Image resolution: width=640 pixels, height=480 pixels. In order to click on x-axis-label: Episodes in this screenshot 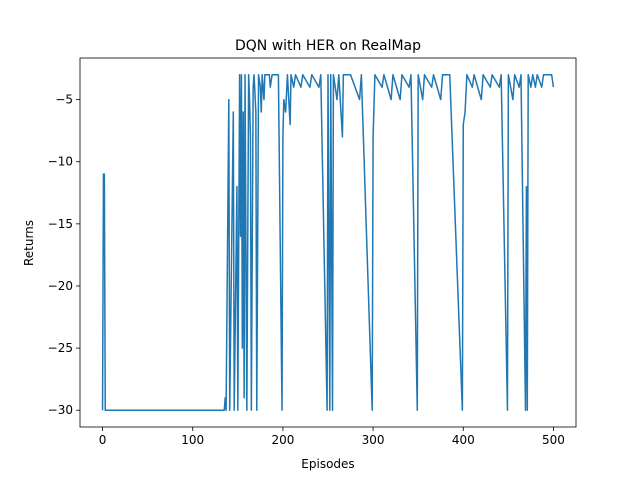, I will do `click(327, 464)`.